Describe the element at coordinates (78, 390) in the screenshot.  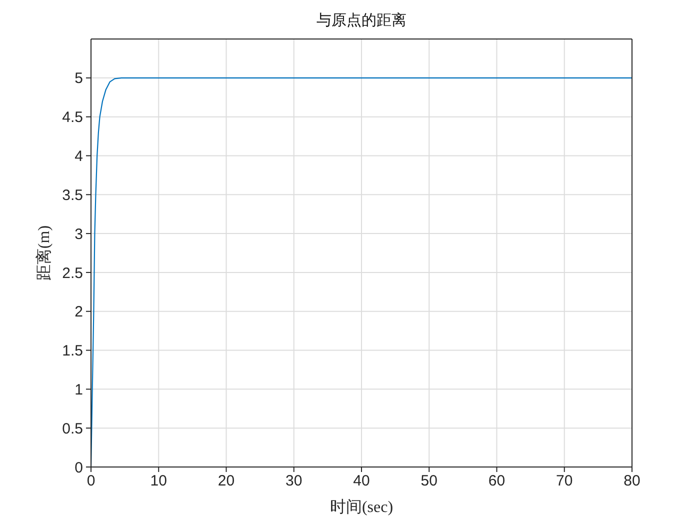
I see `y-tick-label: 1` at that location.